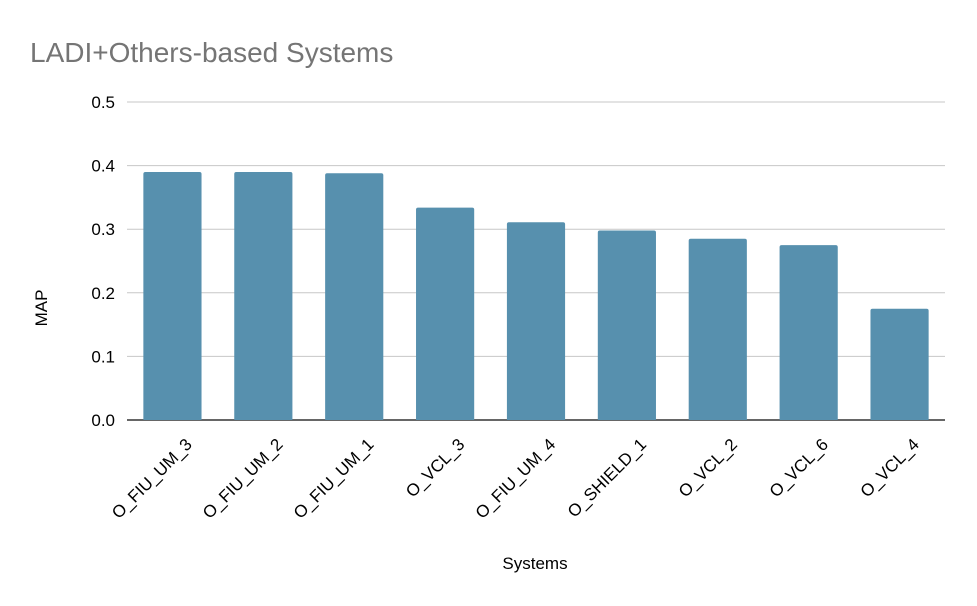 The width and height of the screenshot is (977, 606). Describe the element at coordinates (799, 468) in the screenshot. I see `x-tick-label: O_VCL_6` at that location.